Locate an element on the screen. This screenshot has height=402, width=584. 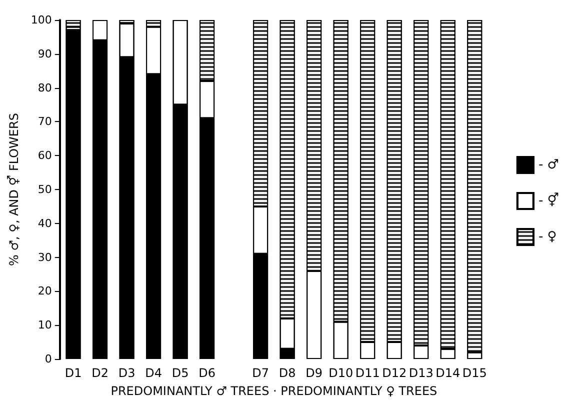
y-tick-label: 30 is located at coordinates (45, 257).